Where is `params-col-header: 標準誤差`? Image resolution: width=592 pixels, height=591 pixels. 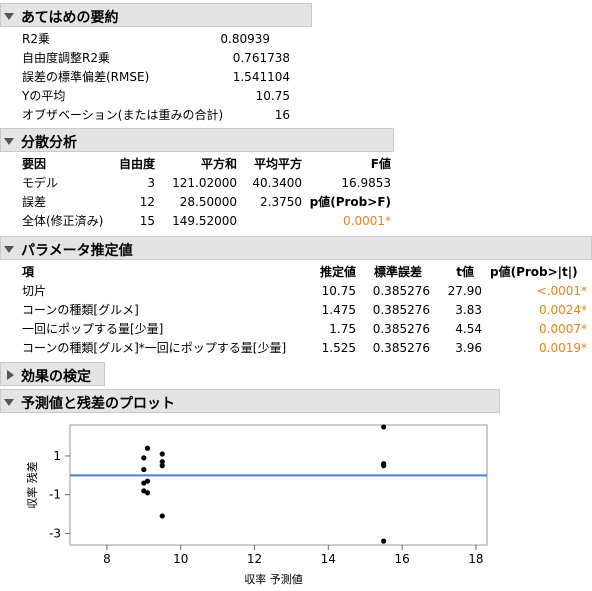
params-col-header: 標準誤差 is located at coordinates (397, 272).